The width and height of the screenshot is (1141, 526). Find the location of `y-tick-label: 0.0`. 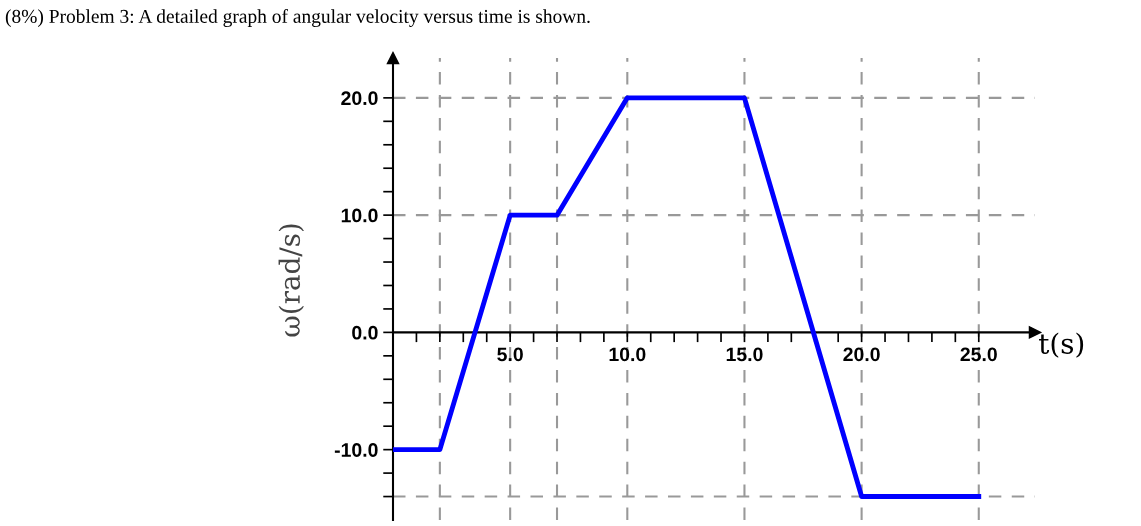

y-tick-label: 0.0 is located at coordinates (365, 332).